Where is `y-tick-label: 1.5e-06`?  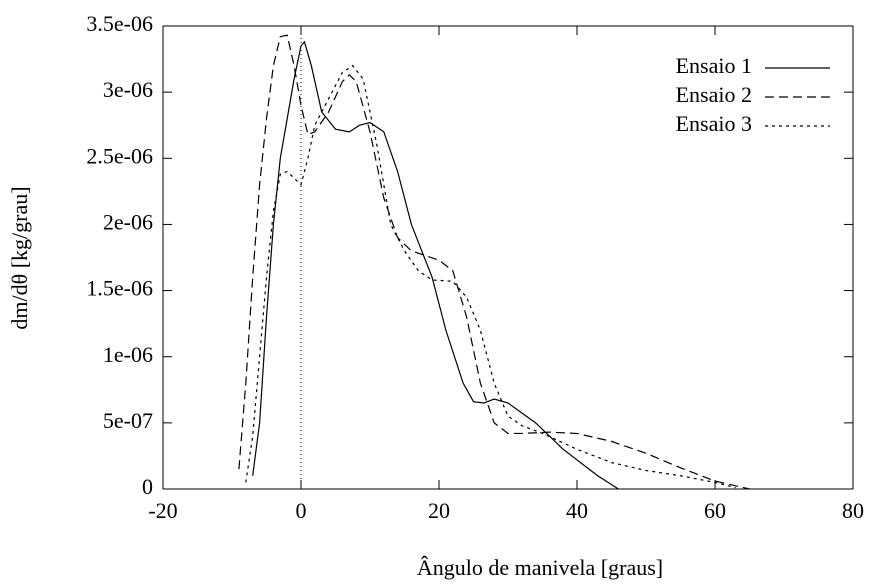
y-tick-label: 1.5e-06 is located at coordinates (119, 288).